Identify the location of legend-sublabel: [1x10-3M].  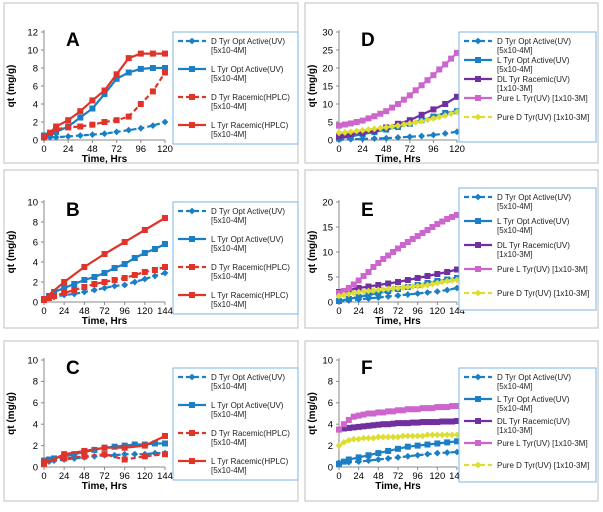
(515, 254).